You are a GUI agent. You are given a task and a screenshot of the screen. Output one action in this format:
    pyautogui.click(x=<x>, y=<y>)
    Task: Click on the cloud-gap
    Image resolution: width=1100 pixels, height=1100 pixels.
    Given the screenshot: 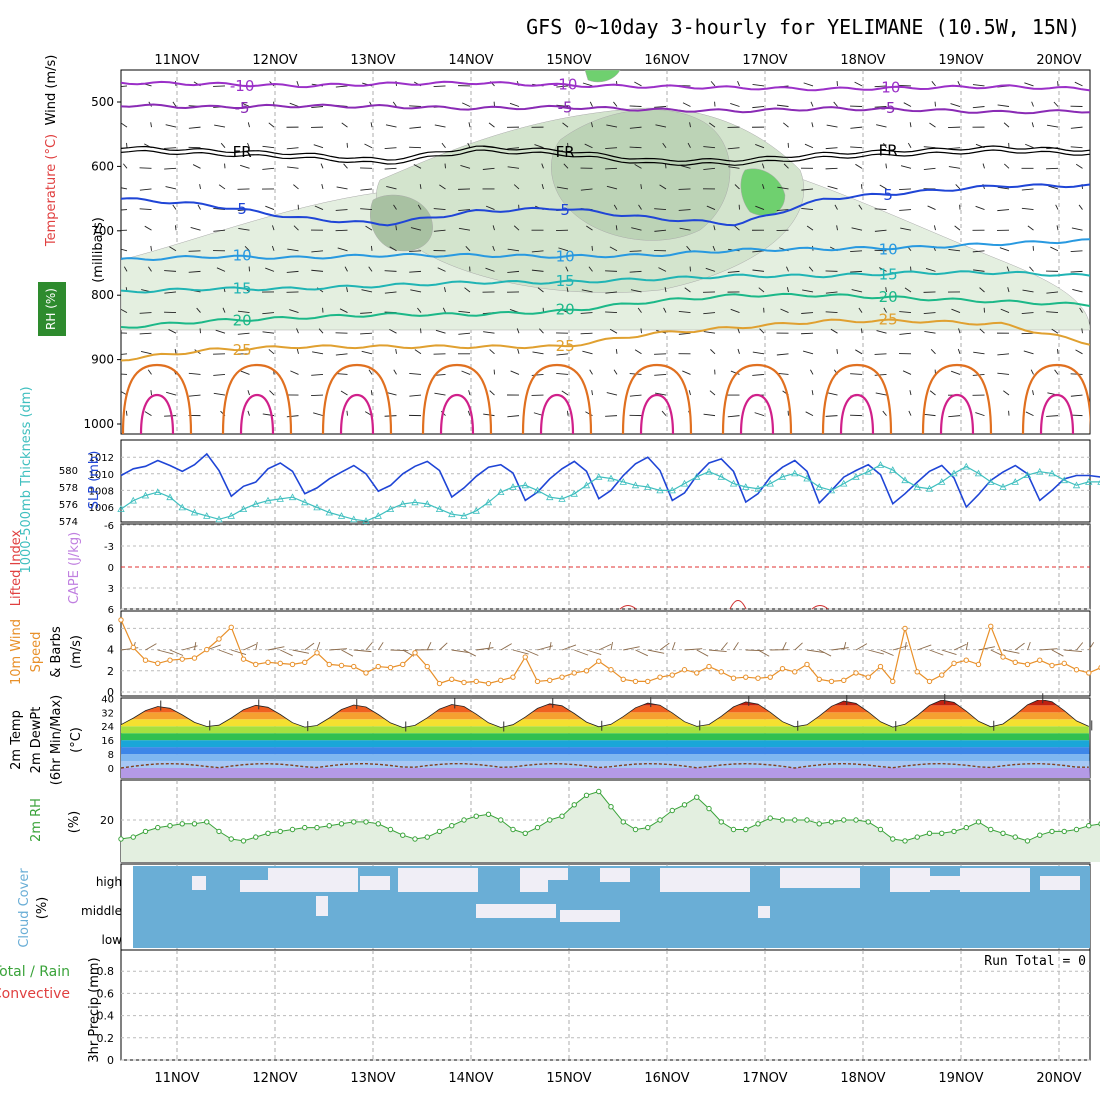 What is the action you would take?
    pyautogui.click(x=995, y=880)
    